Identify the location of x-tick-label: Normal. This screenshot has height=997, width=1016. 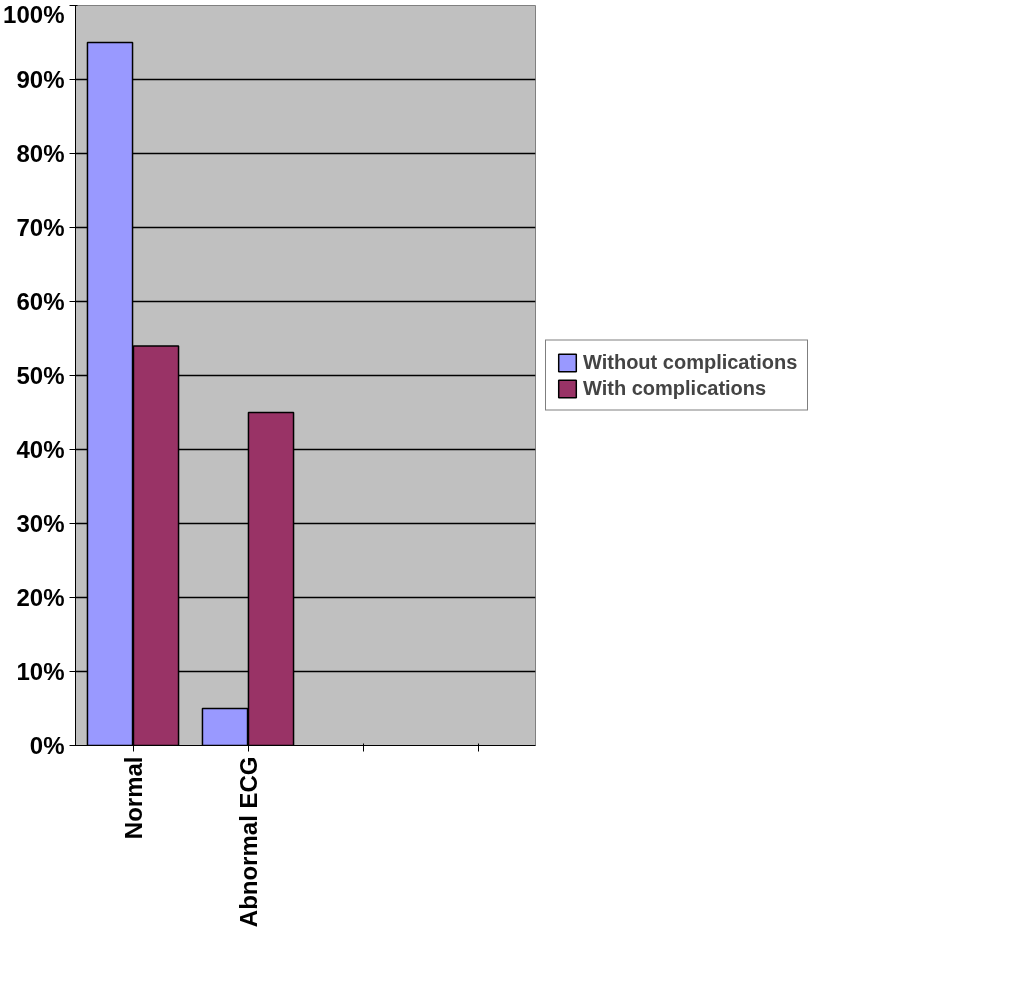
(133, 798).